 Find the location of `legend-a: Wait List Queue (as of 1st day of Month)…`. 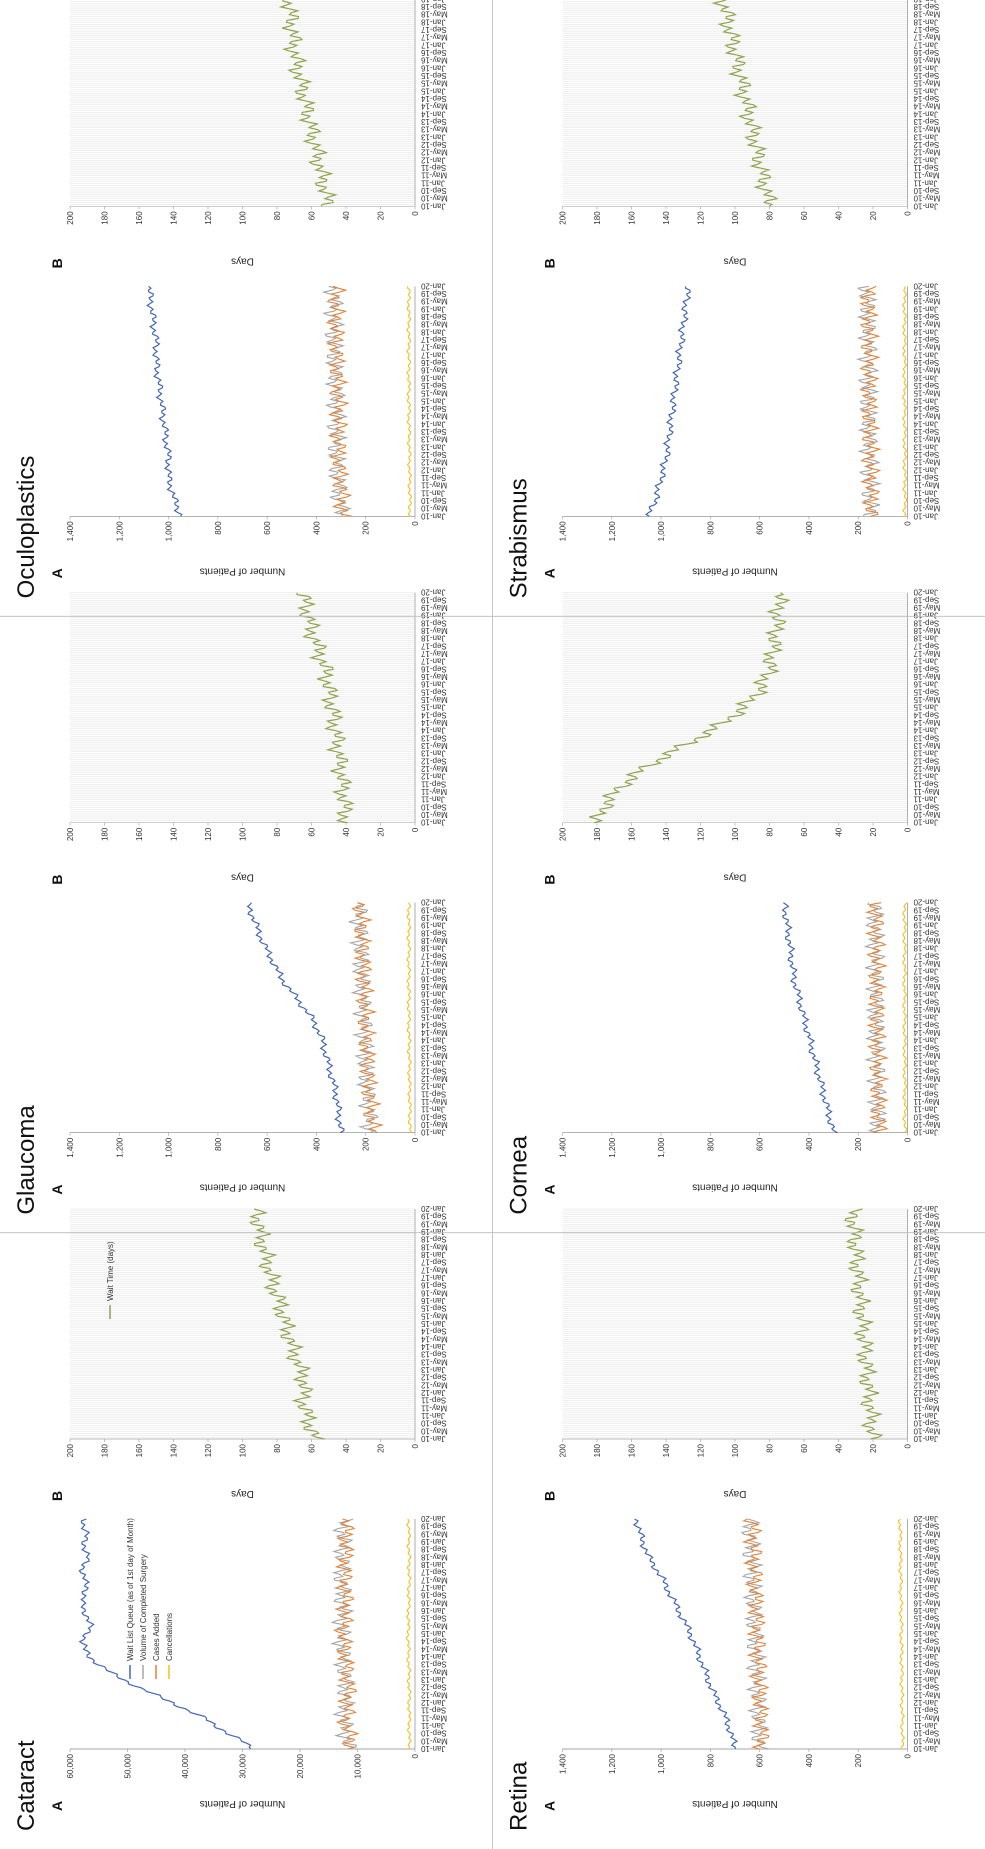

legend-a: Wait List Queue (as of 1st day of Month)… is located at coordinates (150, 1598).